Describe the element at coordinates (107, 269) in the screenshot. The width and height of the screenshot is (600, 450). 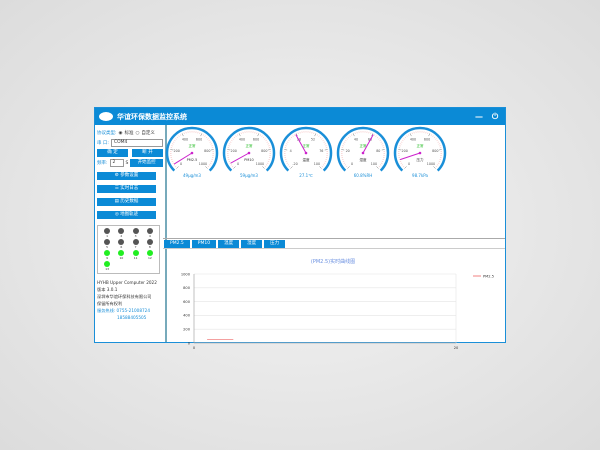
I see `indicator-label: 13` at that location.